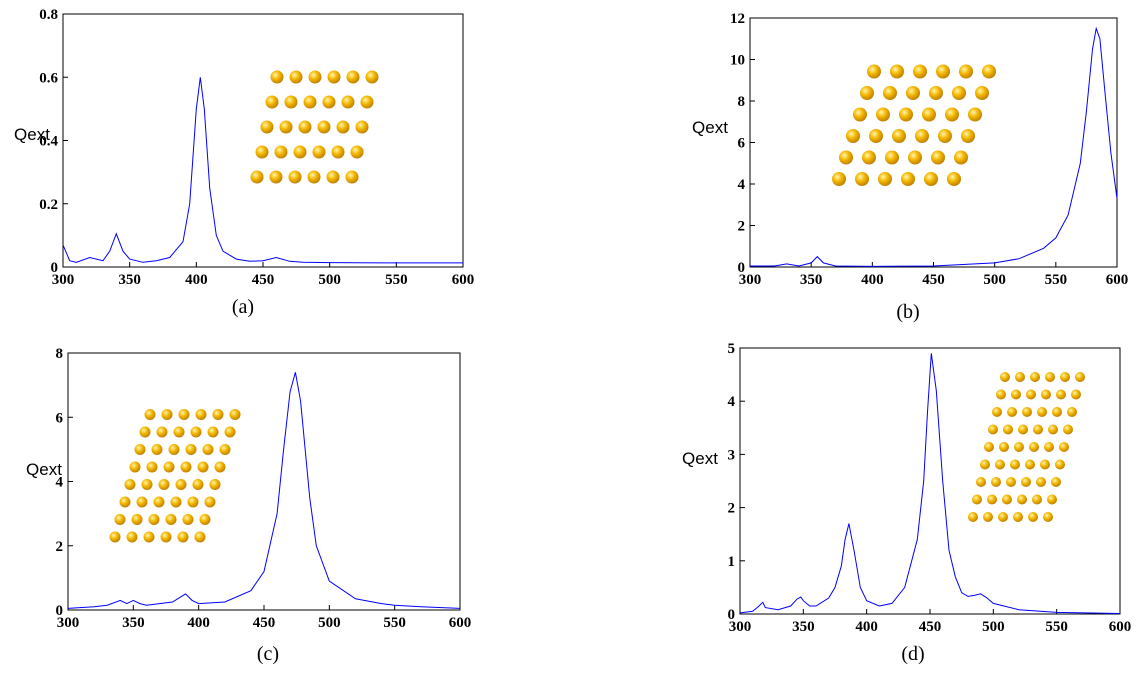 The height and width of the screenshot is (674, 1139). What do you see at coordinates (732, 455) in the screenshot?
I see `y-tick-label: 3` at bounding box center [732, 455].